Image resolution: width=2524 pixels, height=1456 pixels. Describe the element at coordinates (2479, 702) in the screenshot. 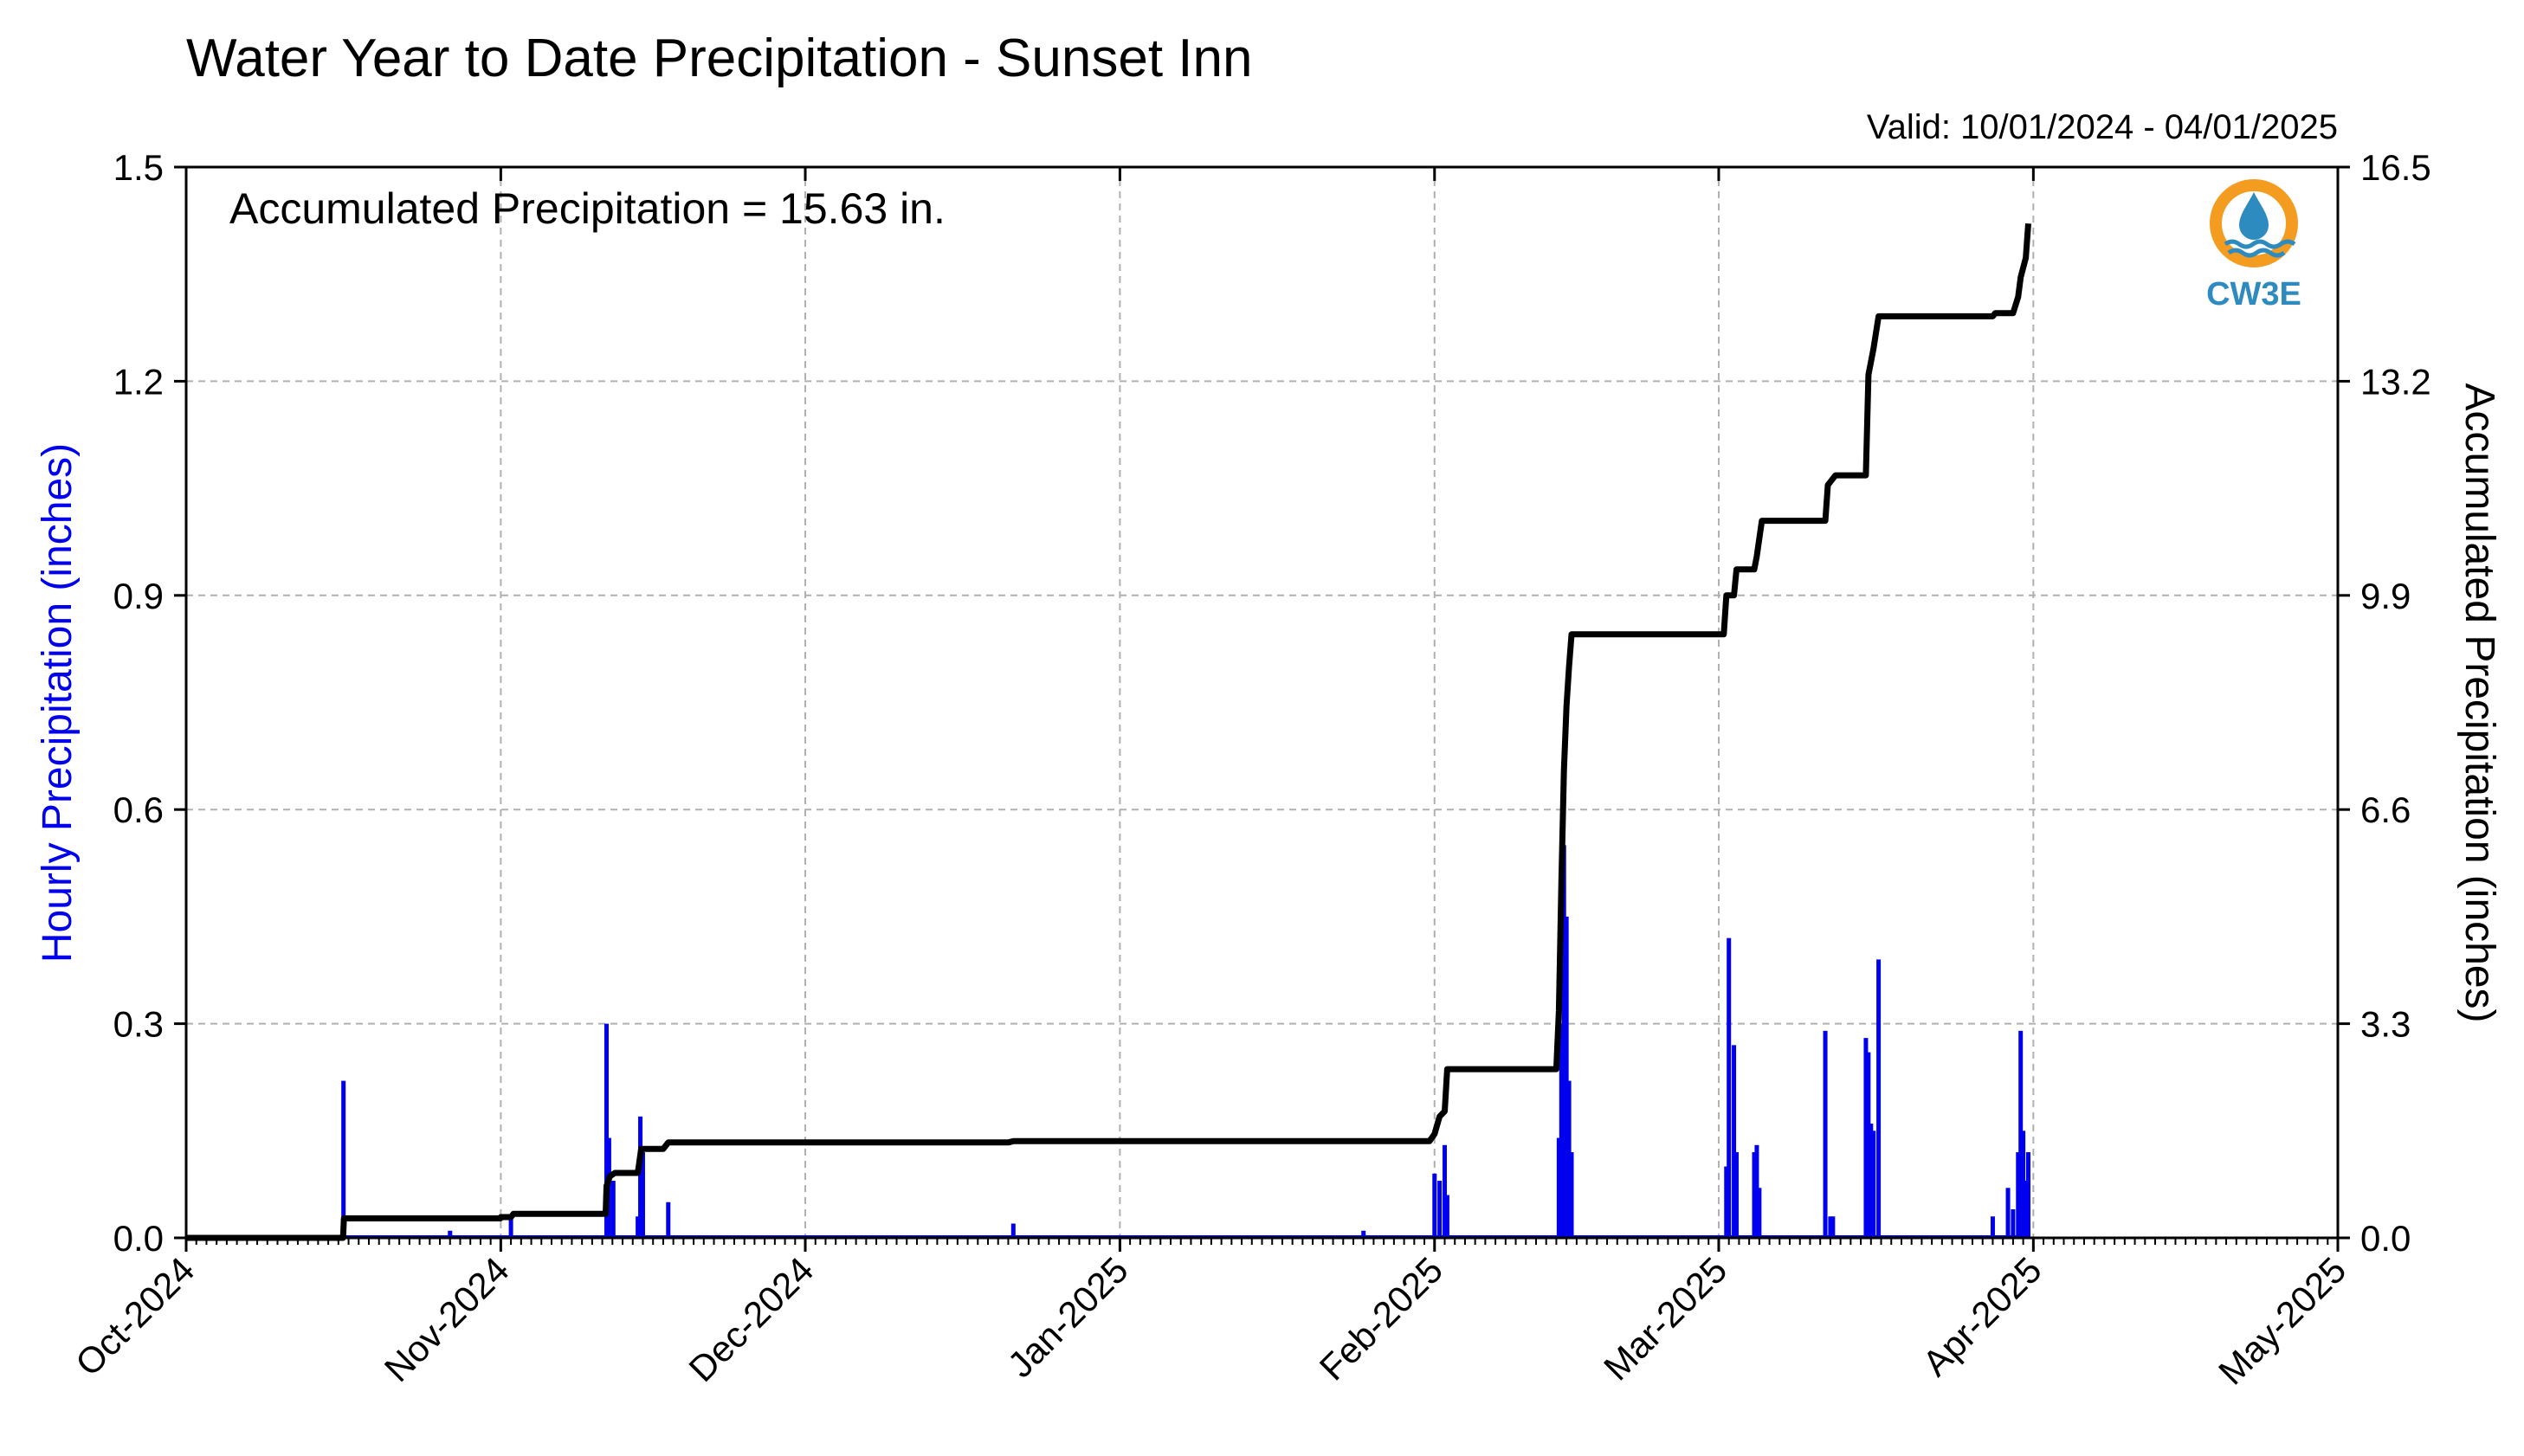

I see `right-y-axis-label: Accumulated Precipitation (inches)` at that location.